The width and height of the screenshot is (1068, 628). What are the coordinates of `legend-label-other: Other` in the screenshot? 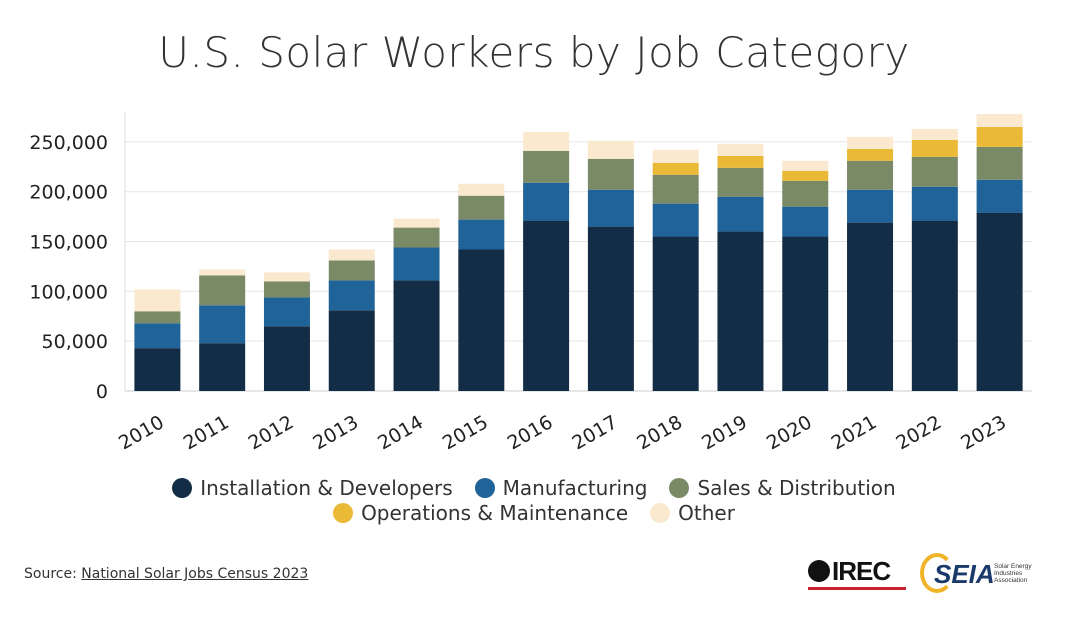 It's located at (706, 513).